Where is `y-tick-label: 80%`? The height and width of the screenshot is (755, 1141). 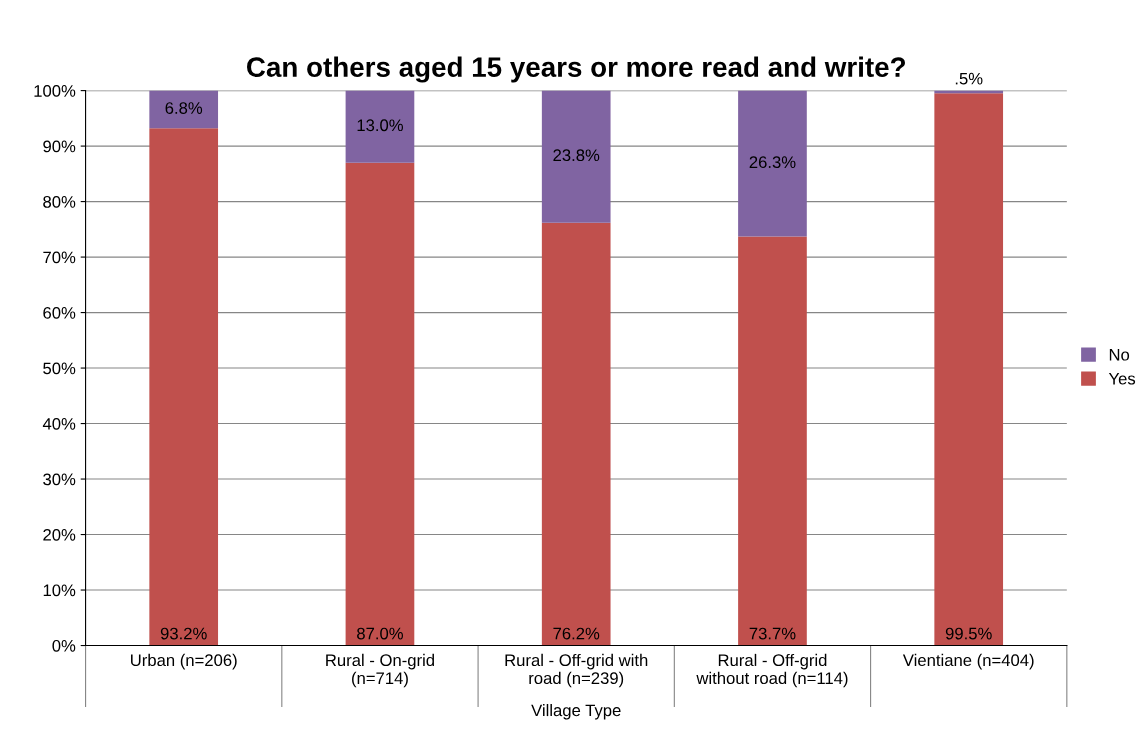
y-tick-label: 80% is located at coordinates (59, 201).